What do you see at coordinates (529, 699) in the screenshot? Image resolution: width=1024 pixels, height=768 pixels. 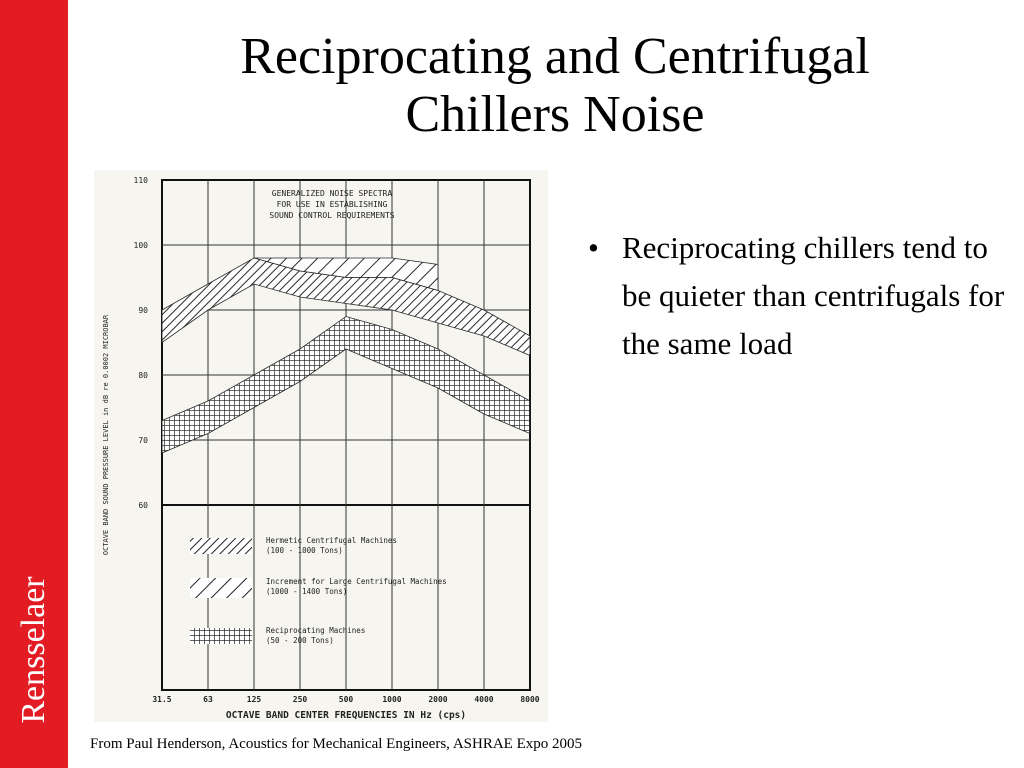 I see `x-tick-label: 8000` at bounding box center [529, 699].